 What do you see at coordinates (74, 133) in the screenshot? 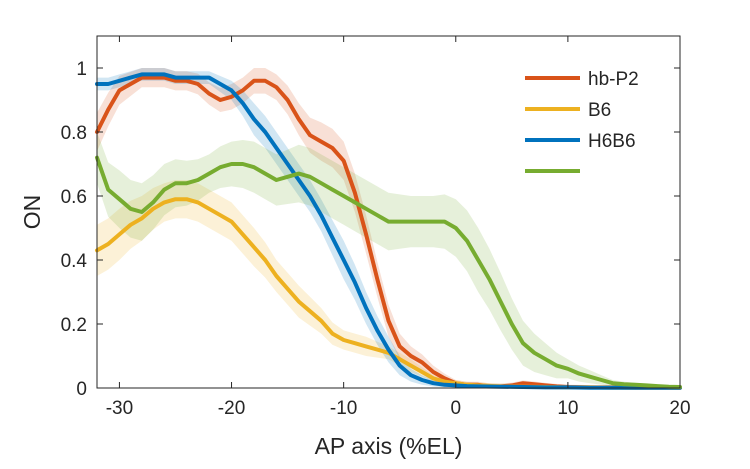
I see `y-tick-label: 0.8` at bounding box center [74, 133].